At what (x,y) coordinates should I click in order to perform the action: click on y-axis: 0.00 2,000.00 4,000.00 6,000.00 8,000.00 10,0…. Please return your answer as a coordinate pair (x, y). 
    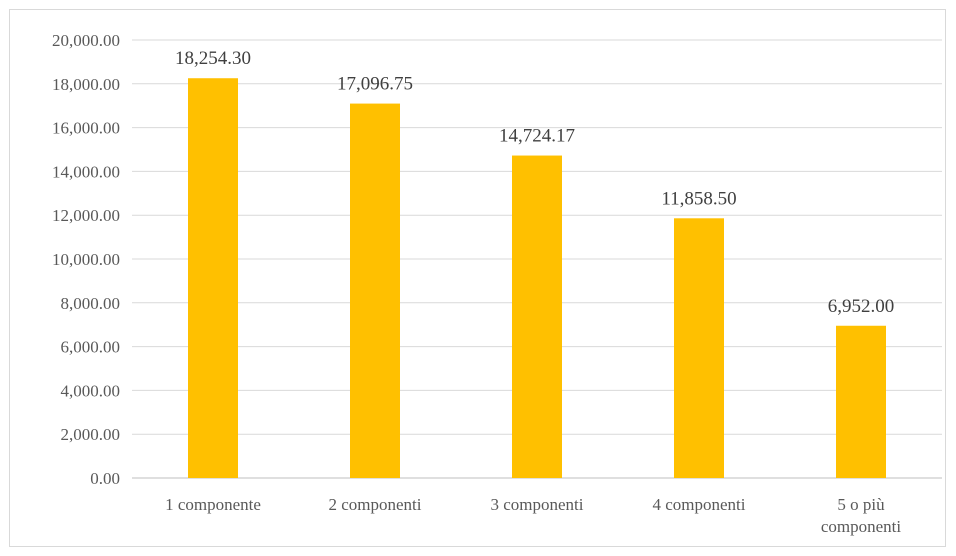
    Looking at the image, I should click on (86, 259).